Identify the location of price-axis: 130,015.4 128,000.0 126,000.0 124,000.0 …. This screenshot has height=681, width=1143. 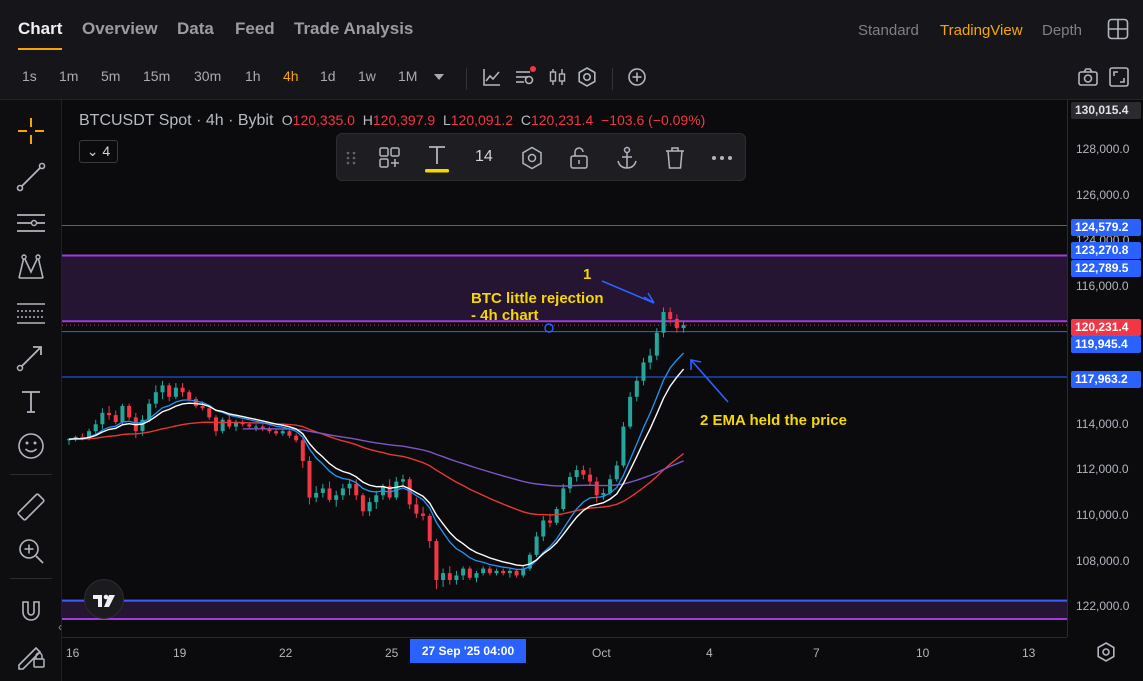
(1105, 368).